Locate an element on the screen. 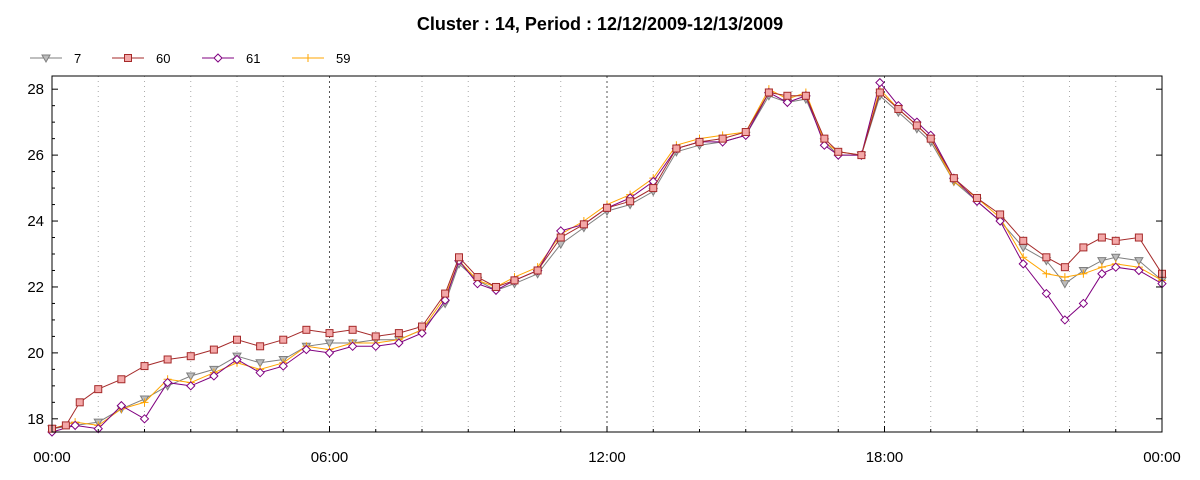  legend-label: 59 is located at coordinates (343, 58).